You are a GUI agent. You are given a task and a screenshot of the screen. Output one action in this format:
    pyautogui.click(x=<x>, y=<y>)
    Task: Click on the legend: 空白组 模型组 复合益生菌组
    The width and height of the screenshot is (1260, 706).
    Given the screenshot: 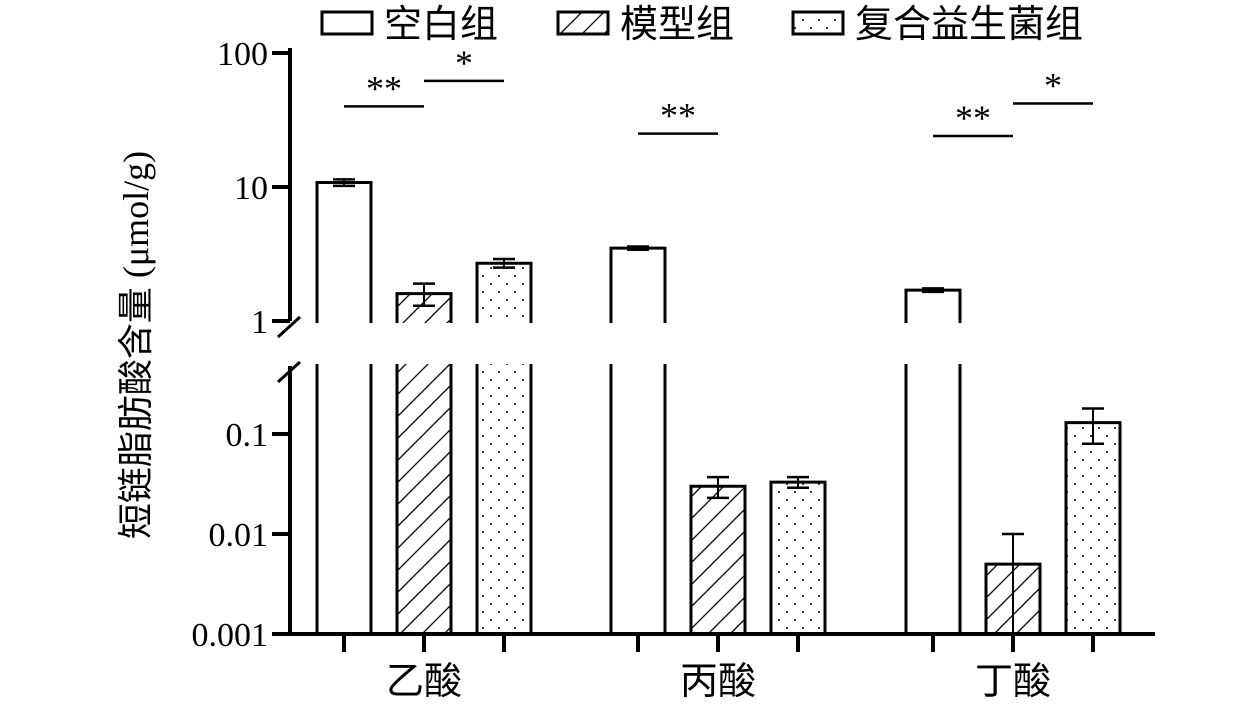 What is the action you would take?
    pyautogui.click(x=701, y=25)
    